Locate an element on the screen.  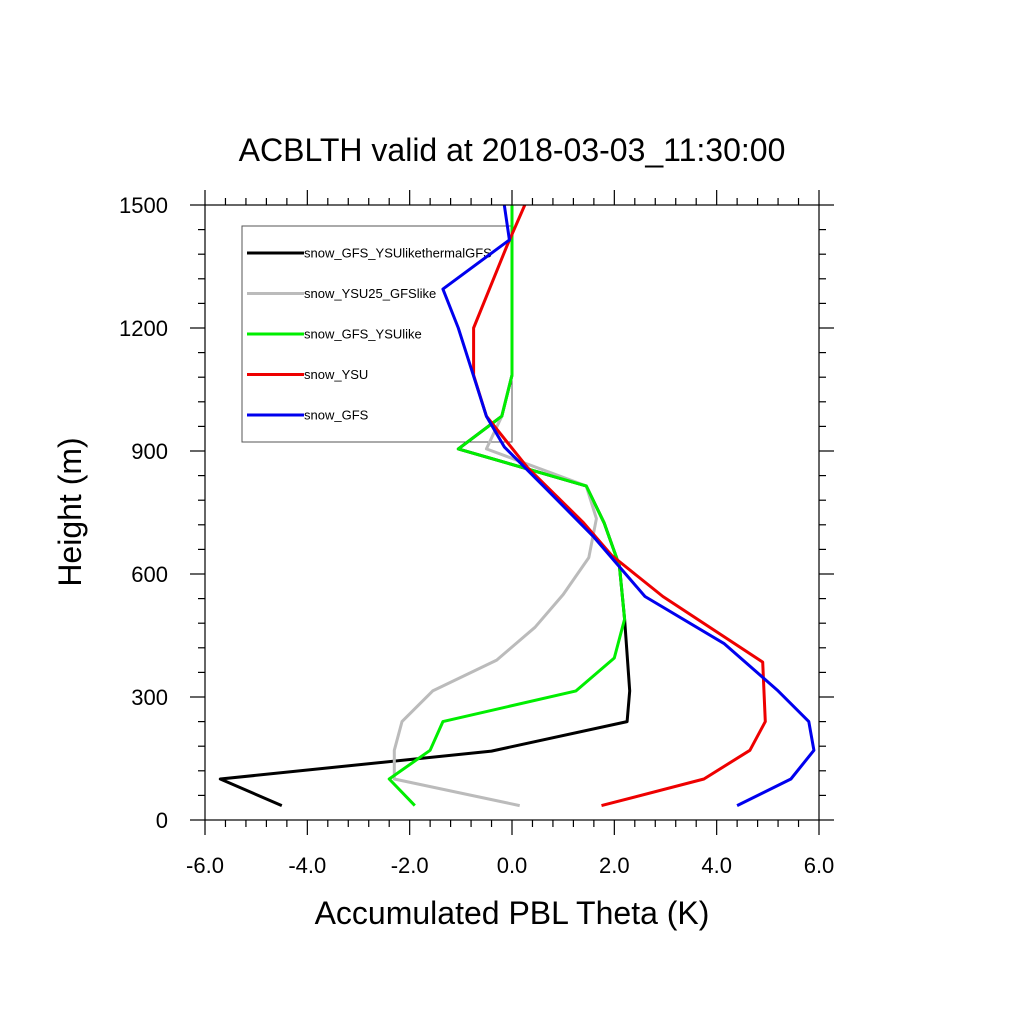
legend-label: snow_GFS_YSUlike is located at coordinates (363, 334).